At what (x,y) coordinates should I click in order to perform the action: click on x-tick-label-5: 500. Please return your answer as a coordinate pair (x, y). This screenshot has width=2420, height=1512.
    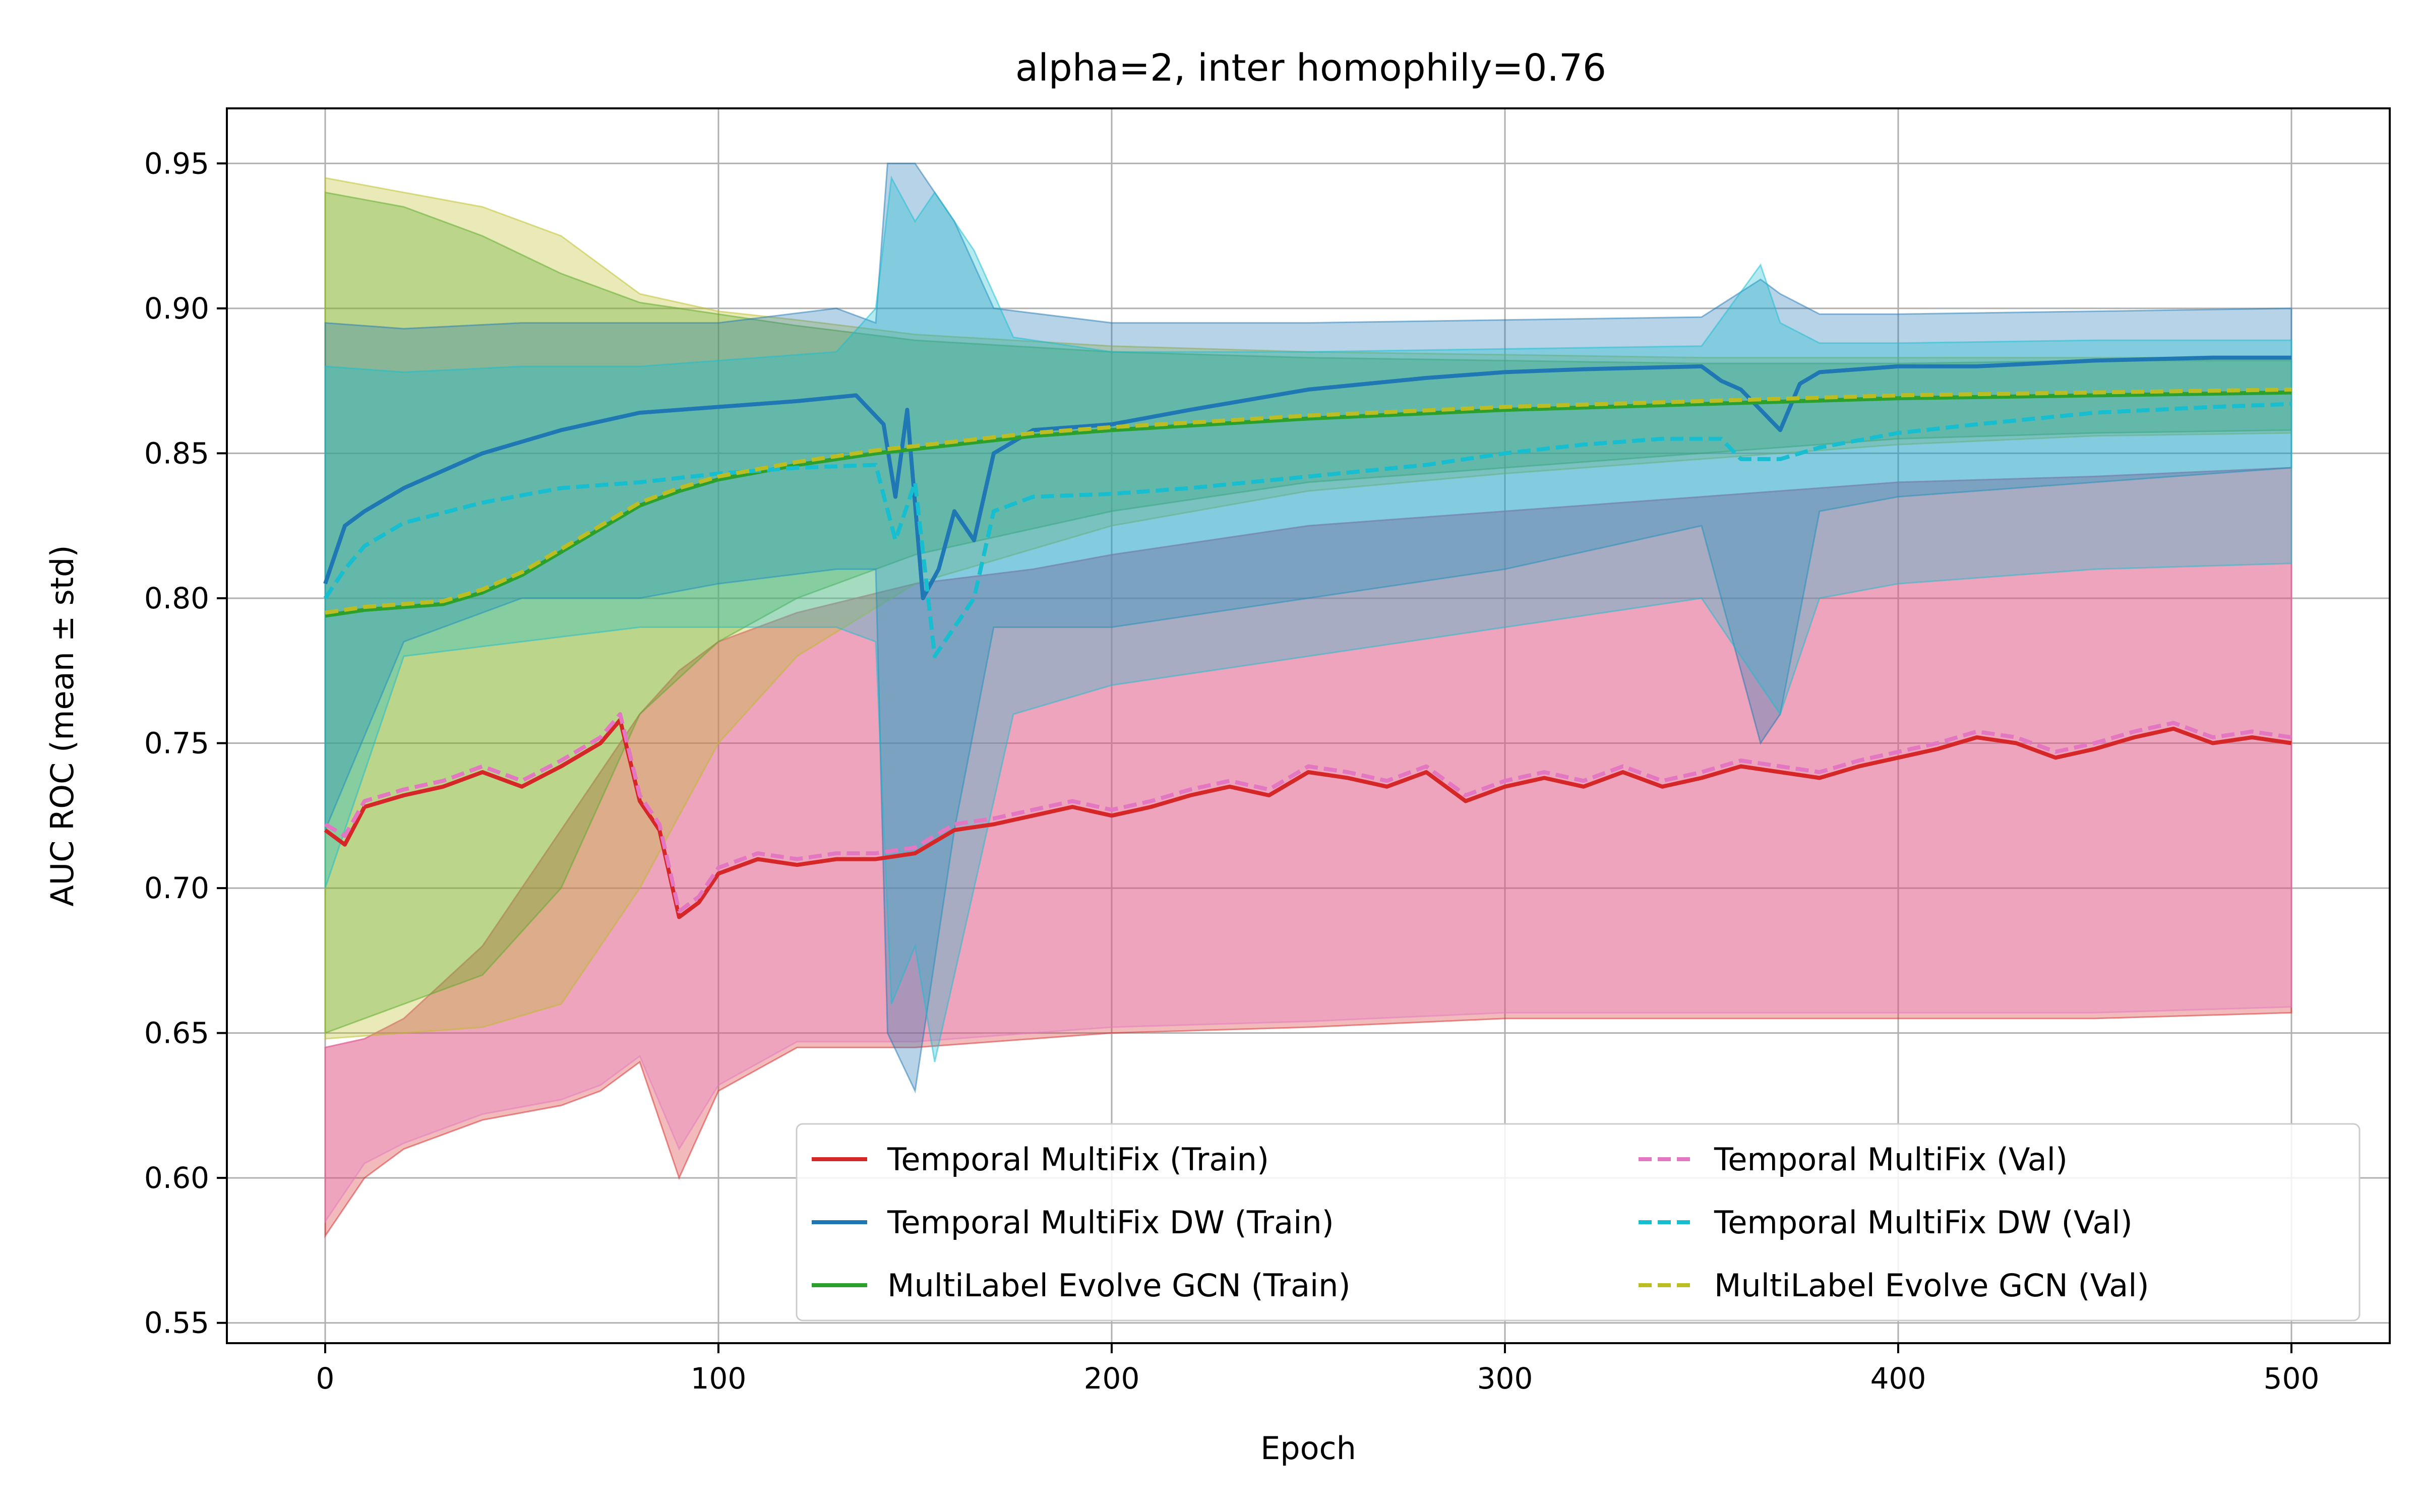
    Looking at the image, I should click on (2292, 1378).